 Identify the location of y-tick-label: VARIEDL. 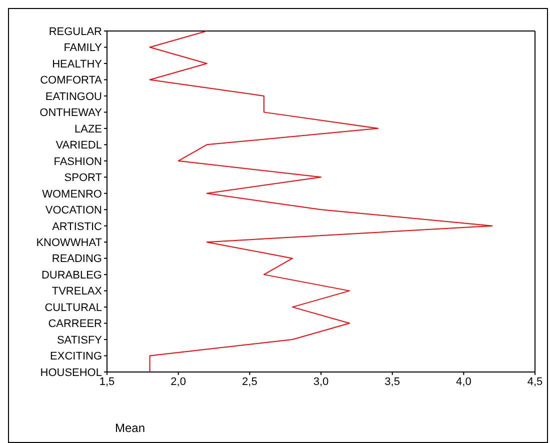
(79, 146).